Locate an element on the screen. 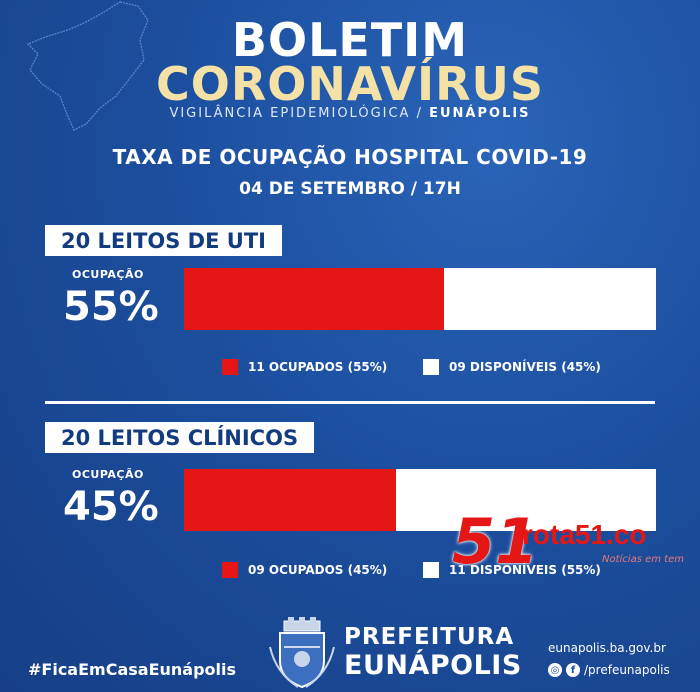 The image size is (700, 692). report-date: 04 DE SETEMBRO / 17H is located at coordinates (350, 189).